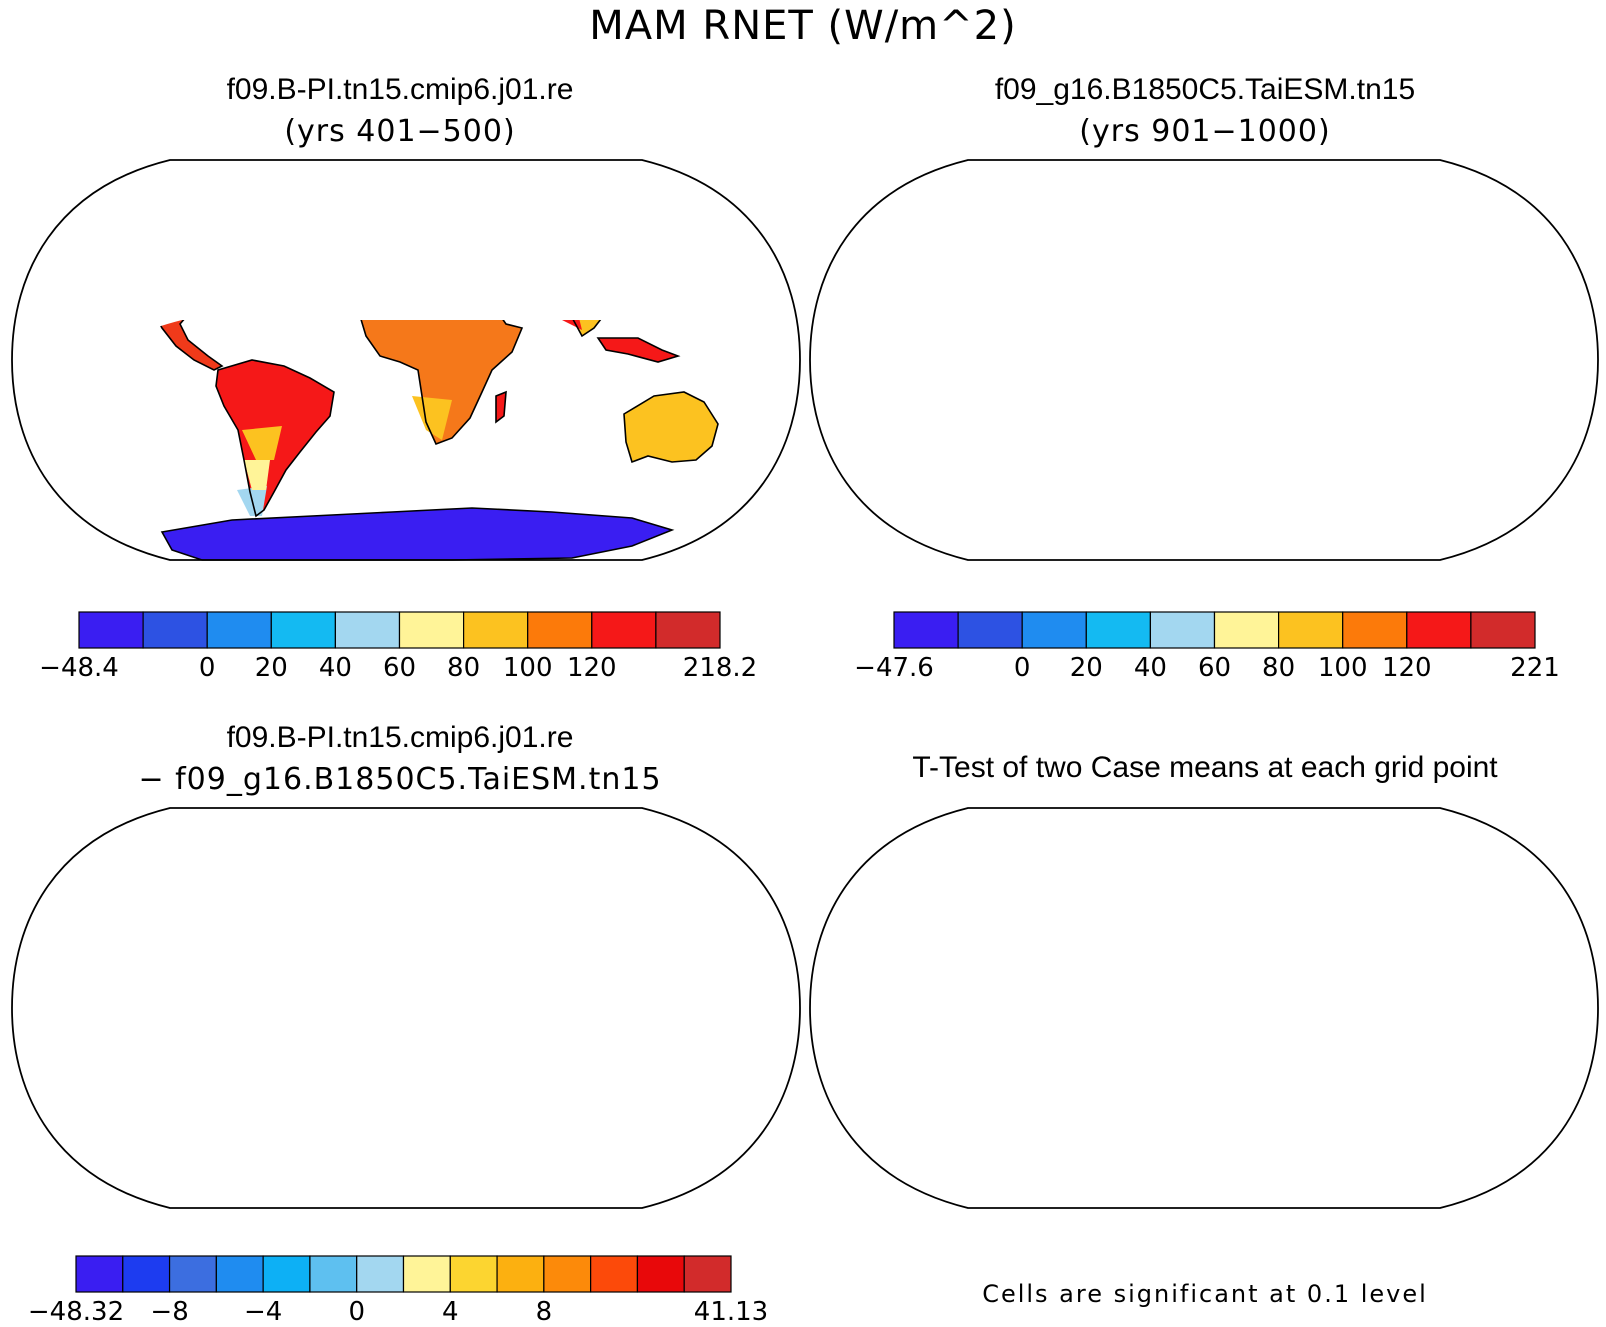 The image size is (1606, 1327). I want to click on map-ttest, so click(1204, 1008).